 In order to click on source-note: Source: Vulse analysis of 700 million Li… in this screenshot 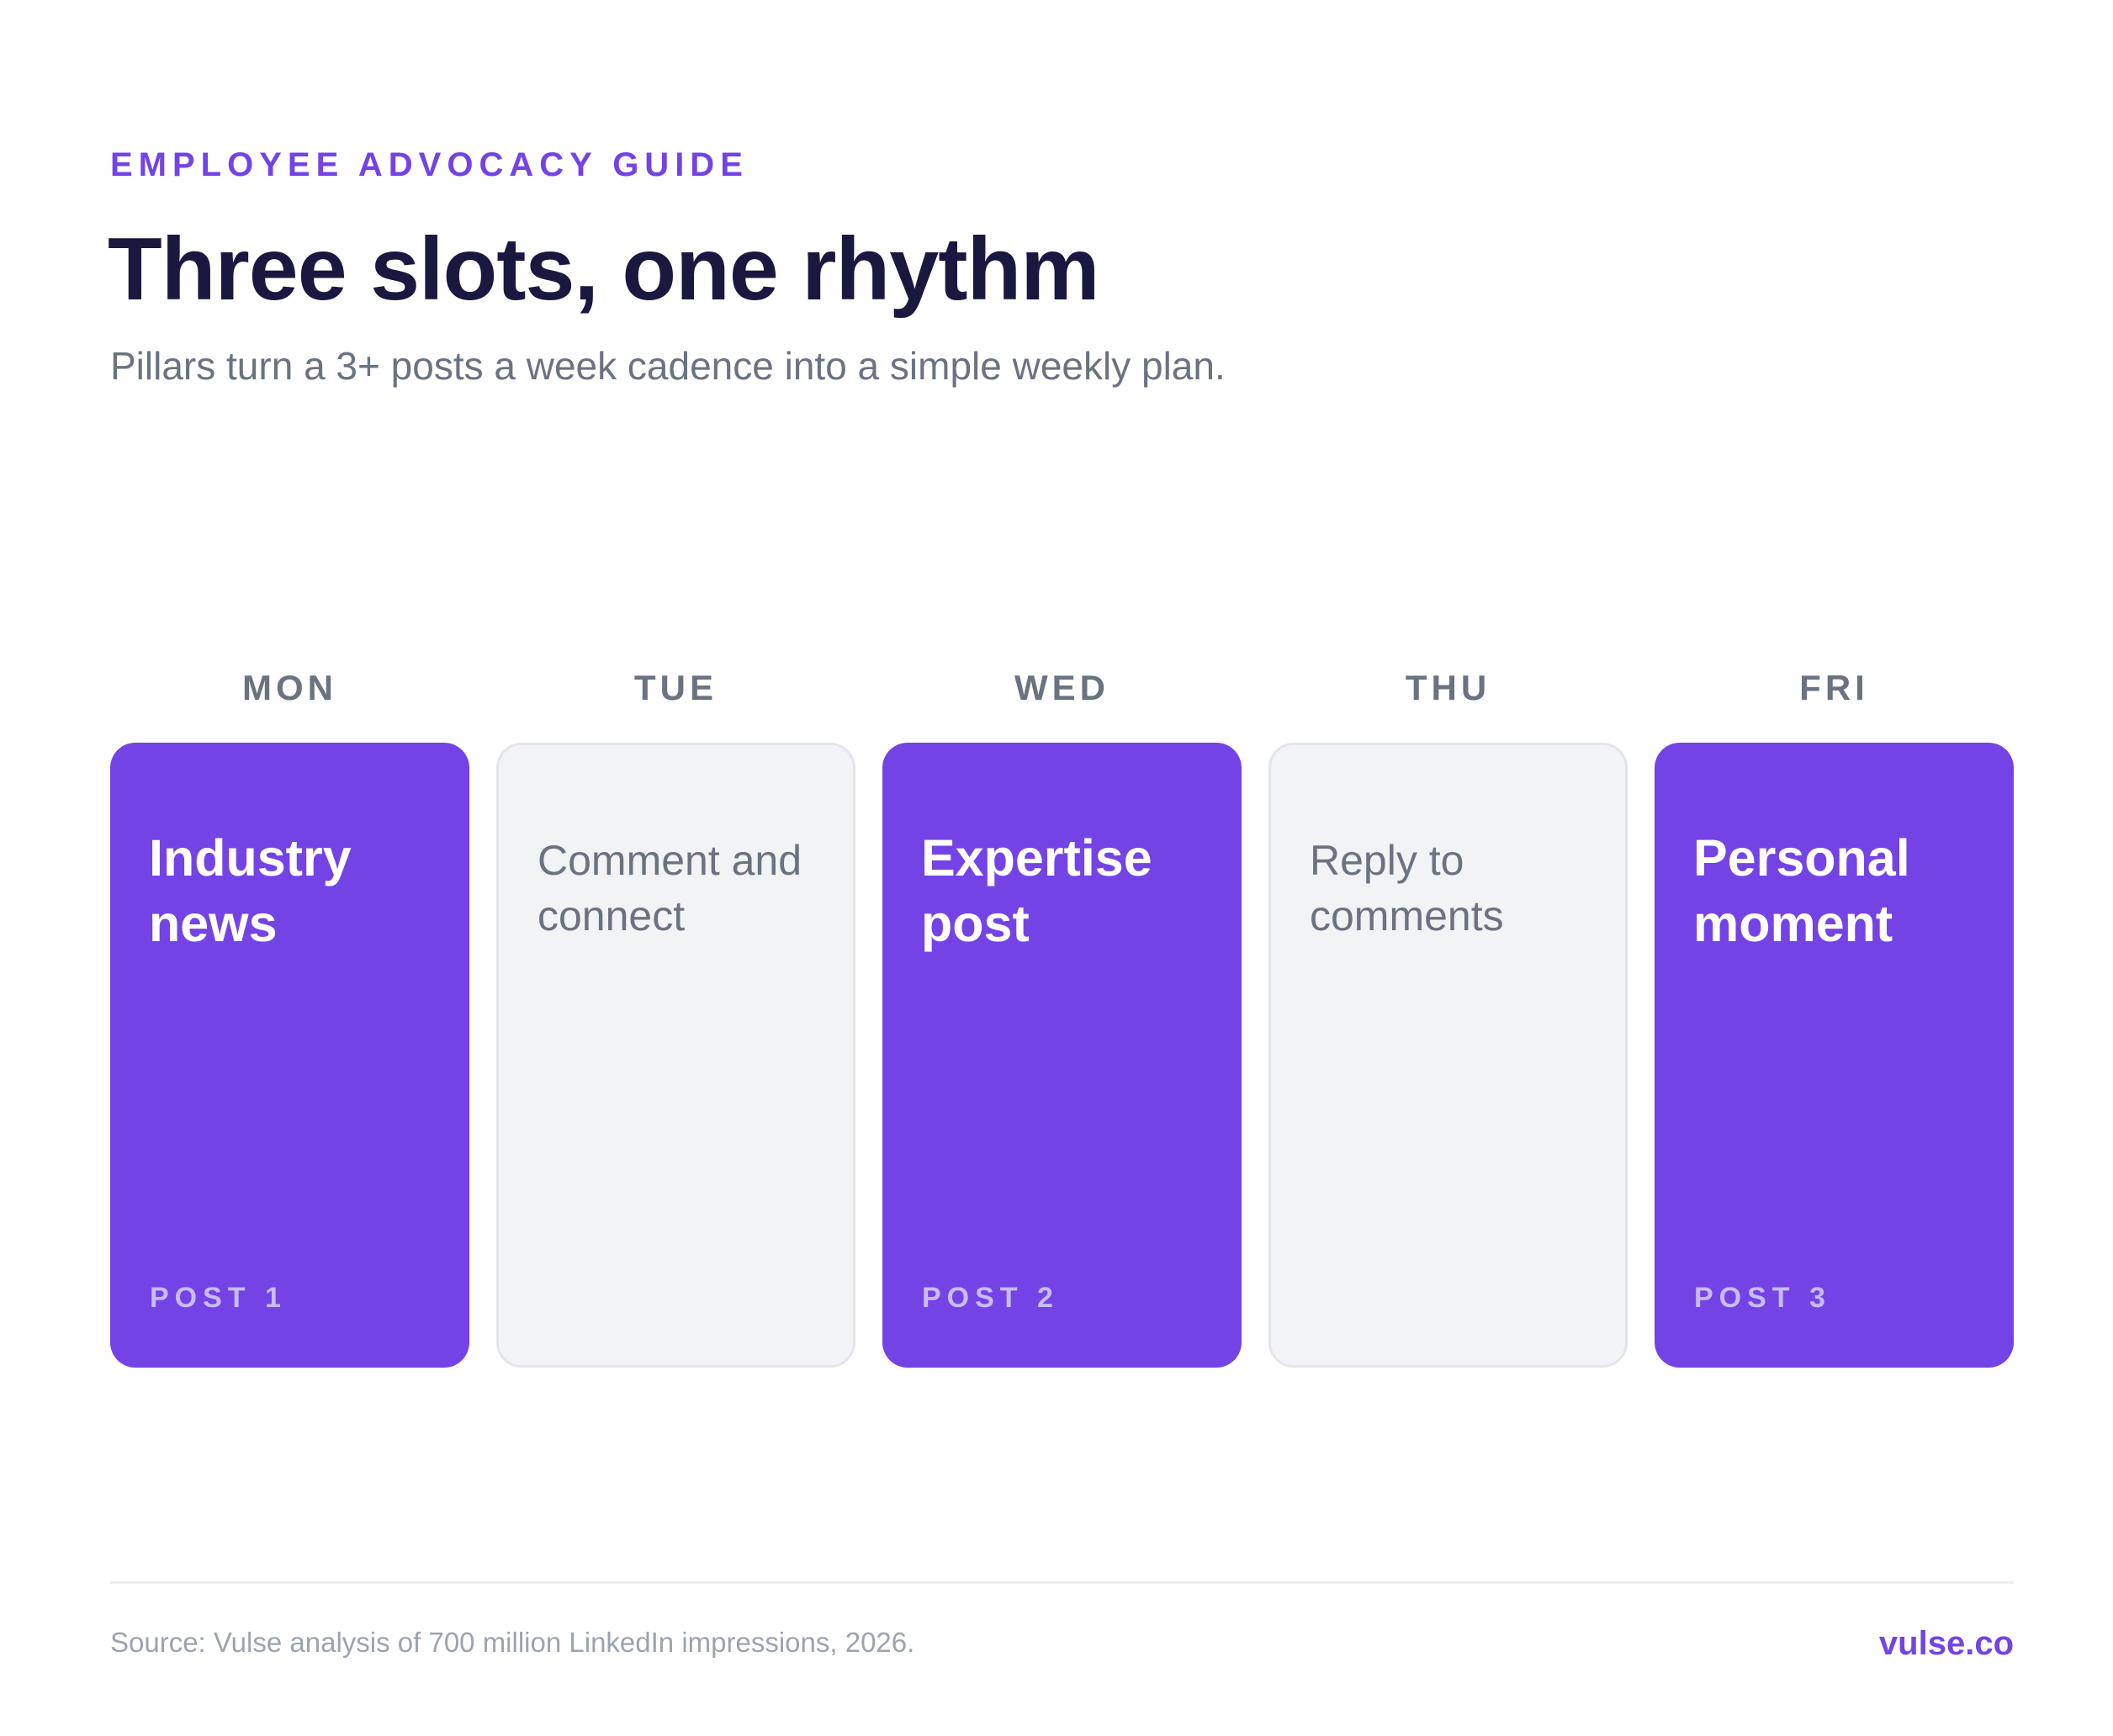, I will do `click(512, 1642)`.